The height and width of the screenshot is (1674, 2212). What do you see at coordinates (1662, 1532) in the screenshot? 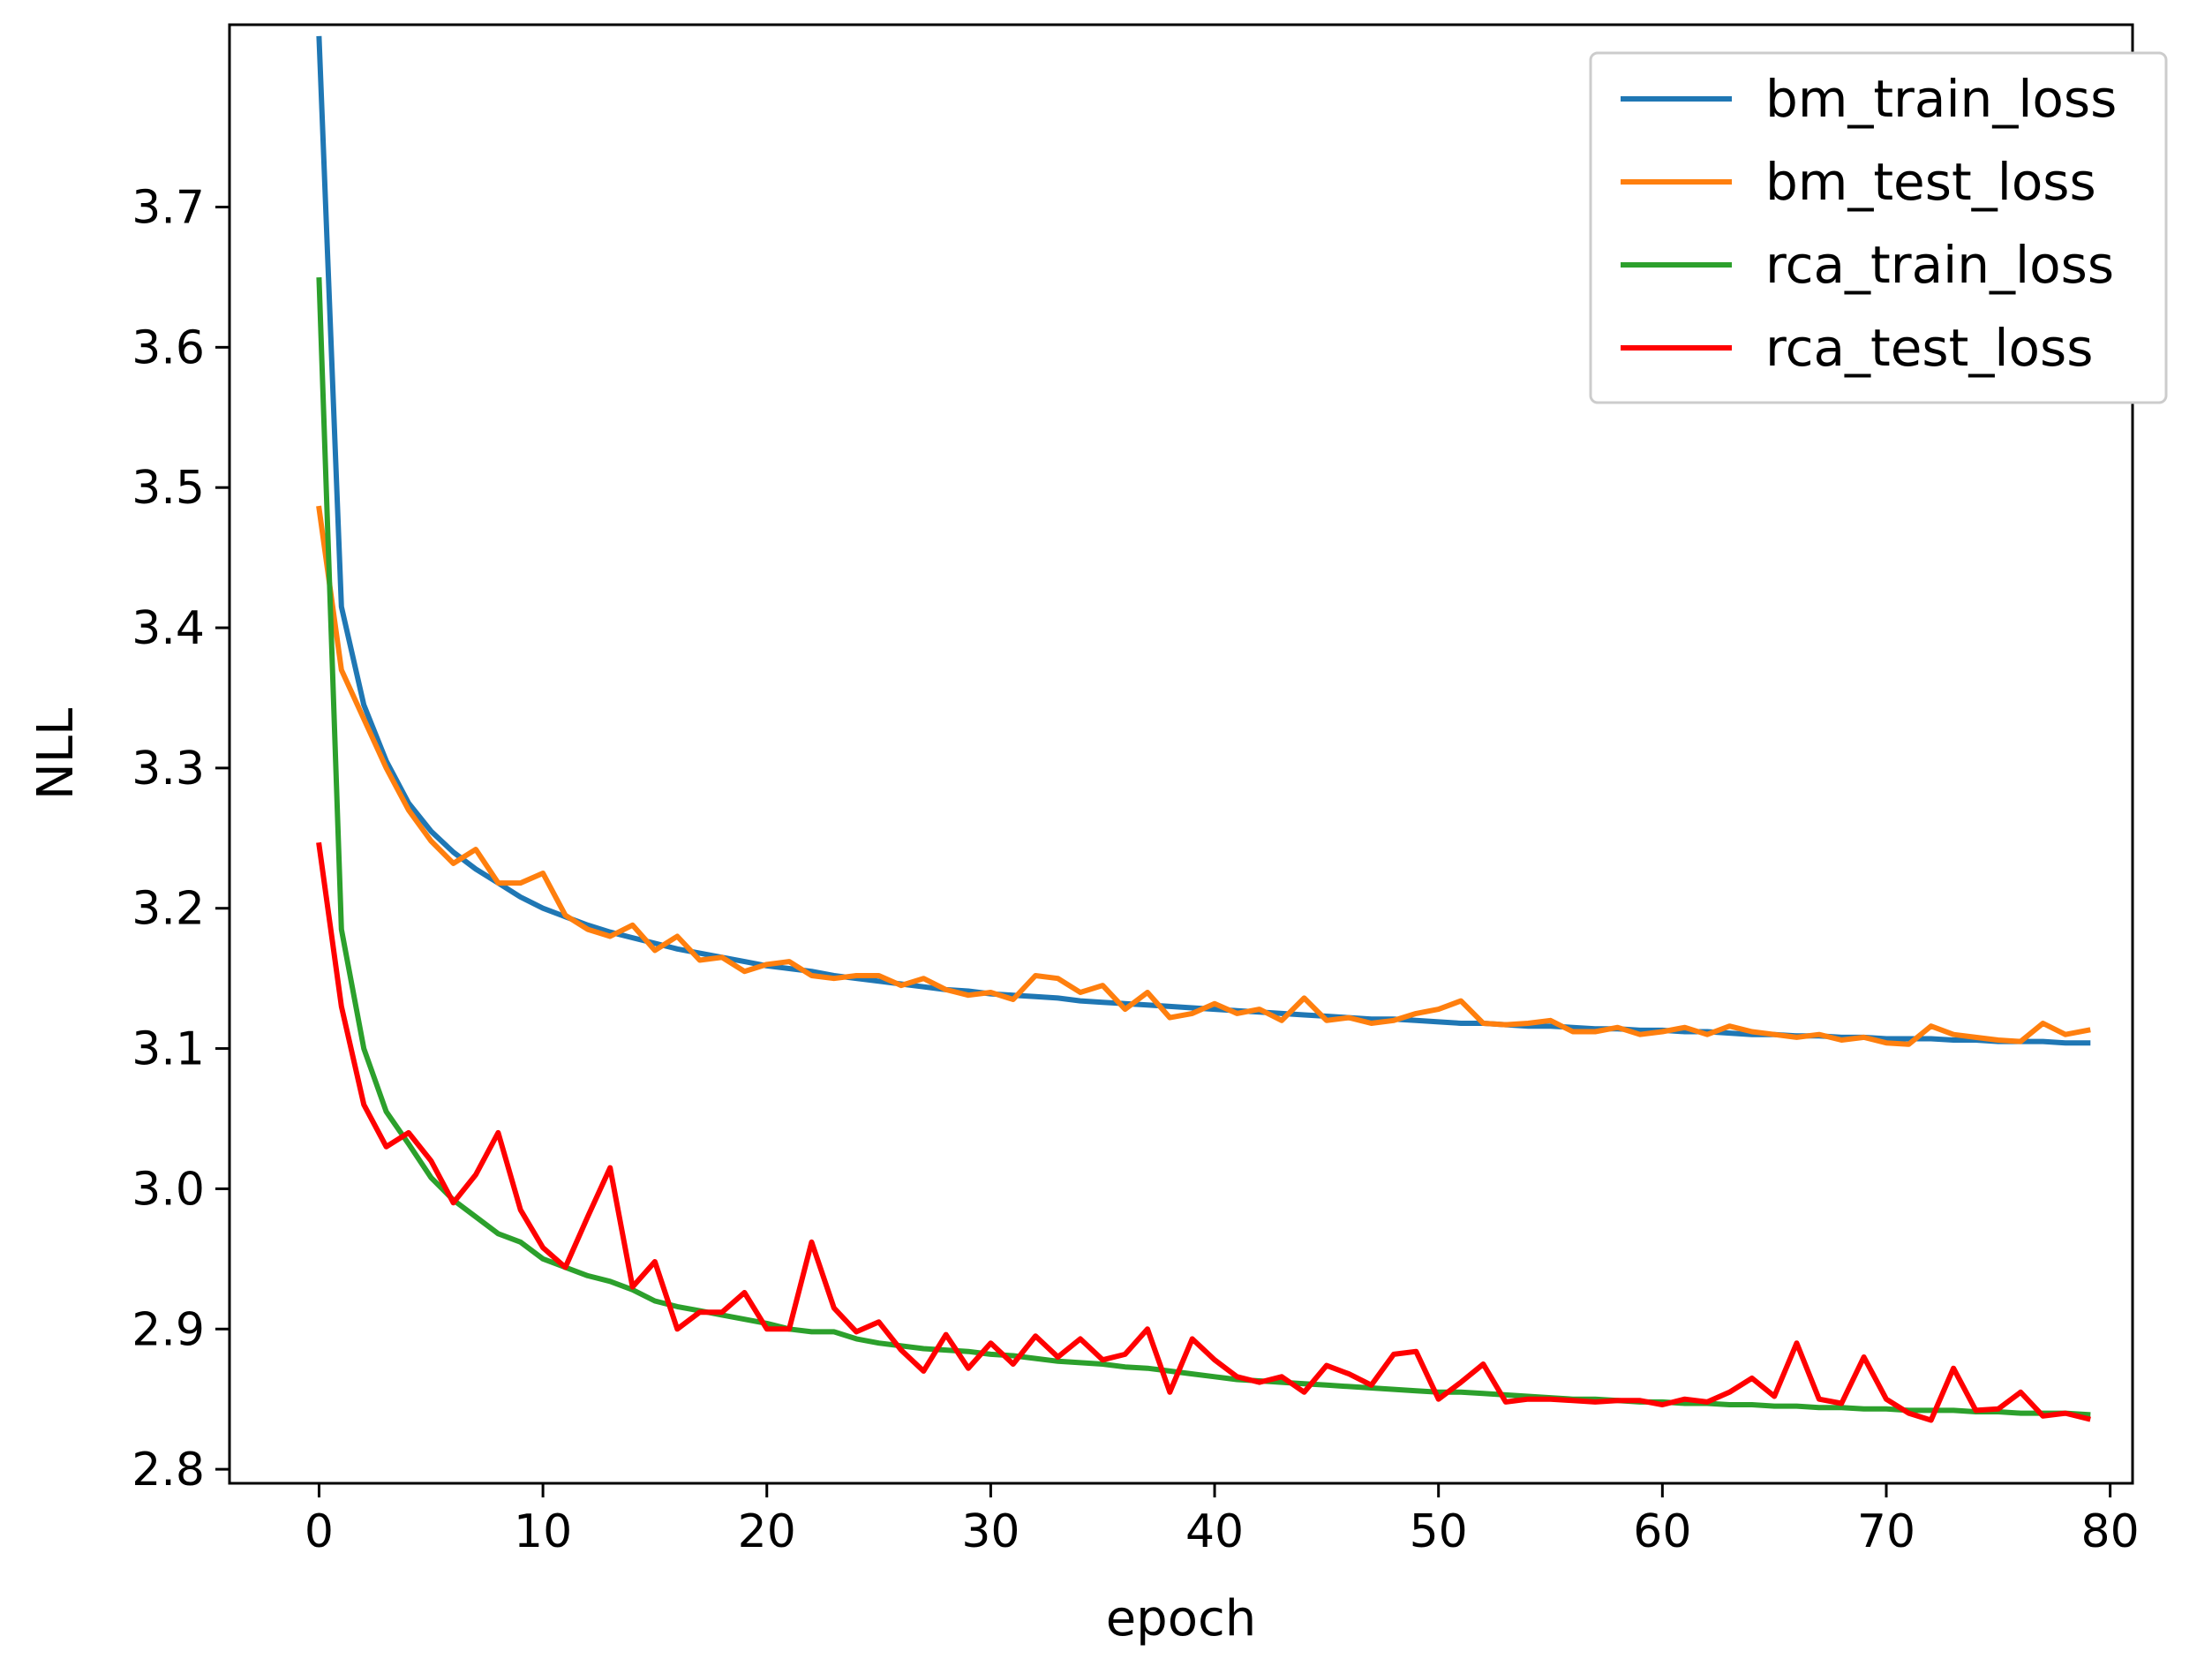
I see `x-tick-label: 60` at bounding box center [1662, 1532].